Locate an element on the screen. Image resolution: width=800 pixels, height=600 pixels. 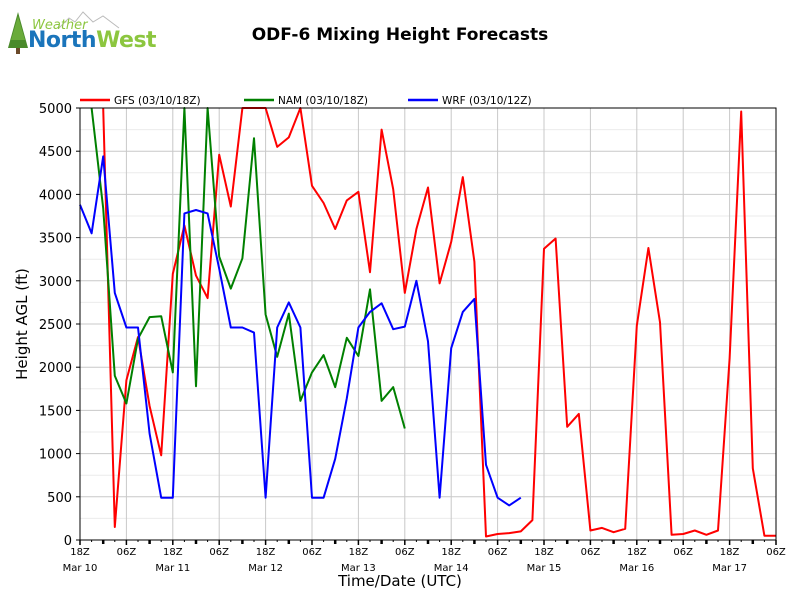
y-tick-label: 500 is located at coordinates (59, 498).